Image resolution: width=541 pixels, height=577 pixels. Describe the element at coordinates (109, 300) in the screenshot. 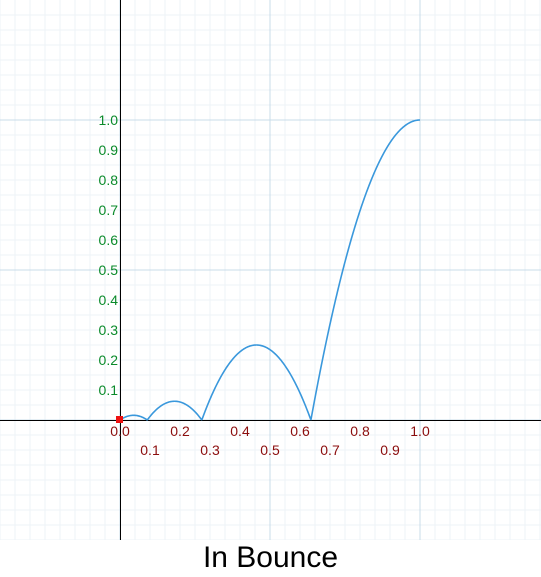

I see `y-tick-label: 0.4` at that location.